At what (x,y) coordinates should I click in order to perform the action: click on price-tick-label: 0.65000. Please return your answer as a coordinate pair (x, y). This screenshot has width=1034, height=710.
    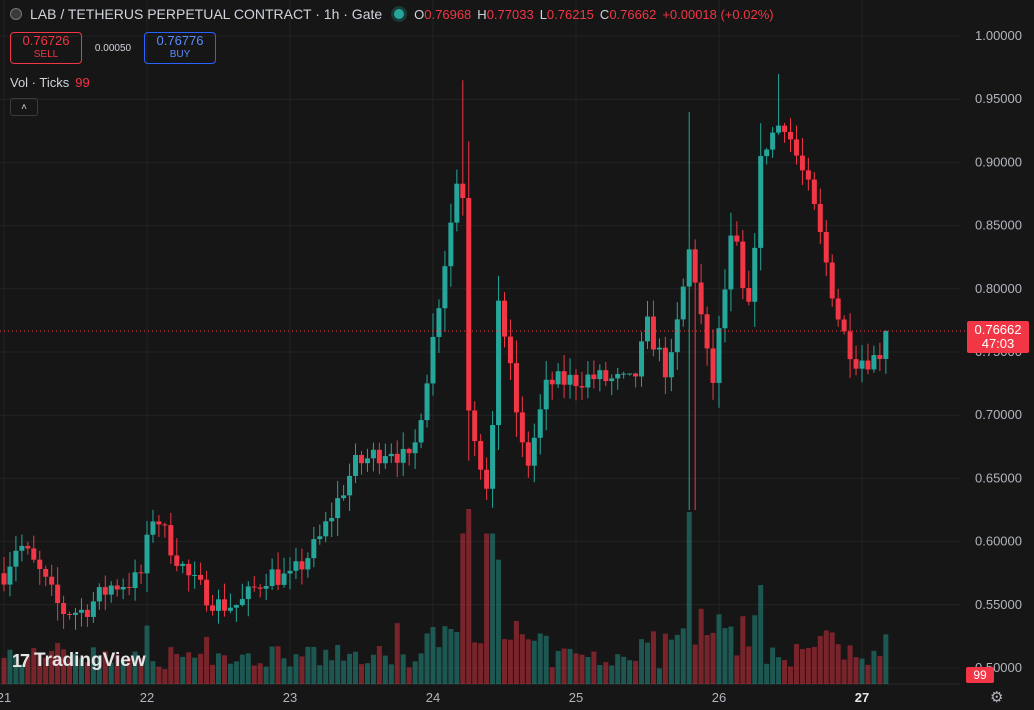
    Looking at the image, I should click on (998, 477).